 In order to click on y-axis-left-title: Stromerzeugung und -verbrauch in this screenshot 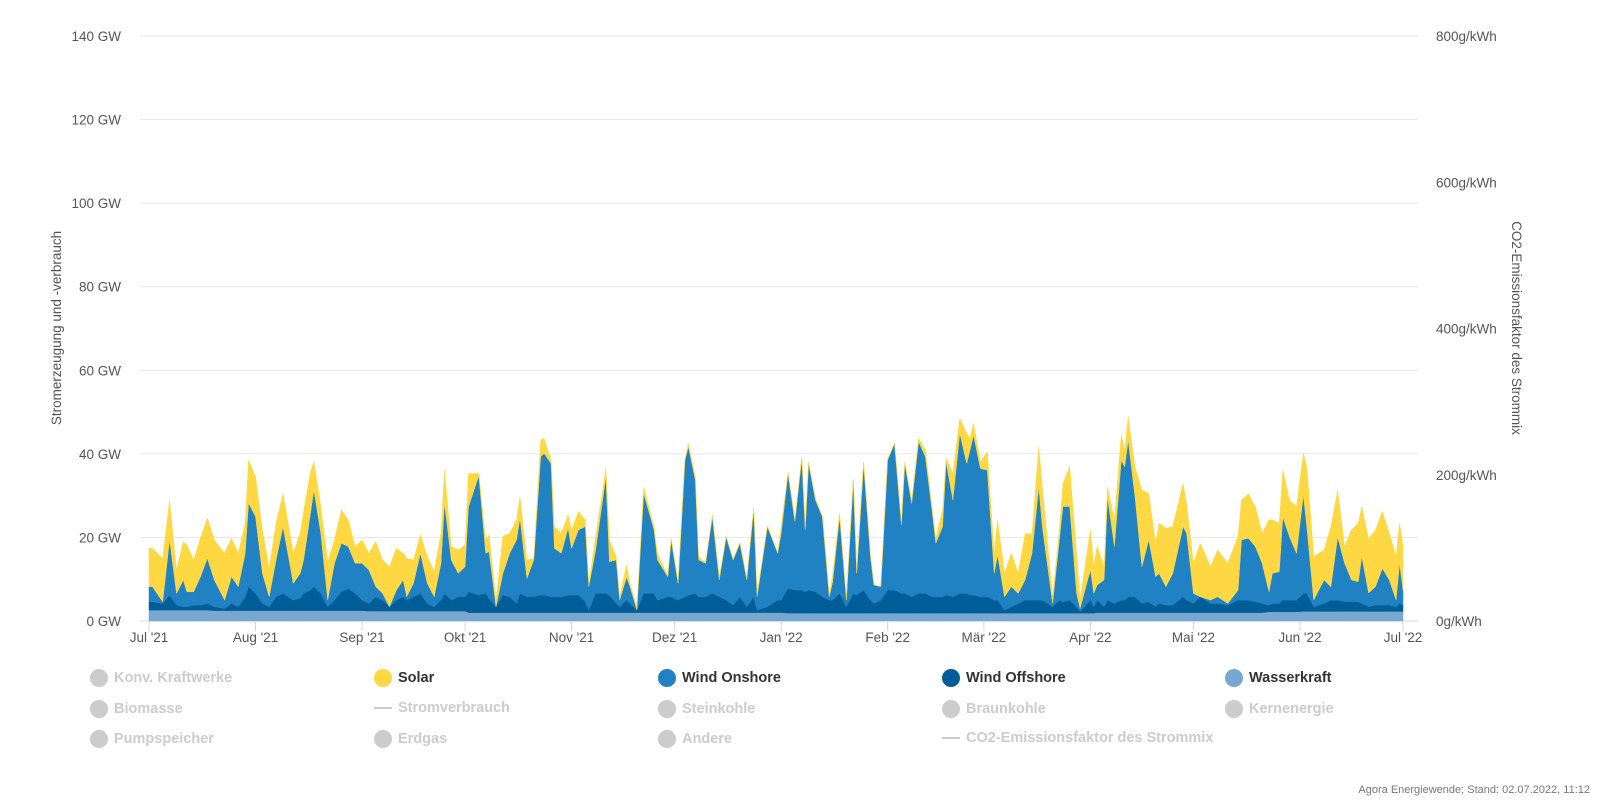, I will do `click(56, 328)`.